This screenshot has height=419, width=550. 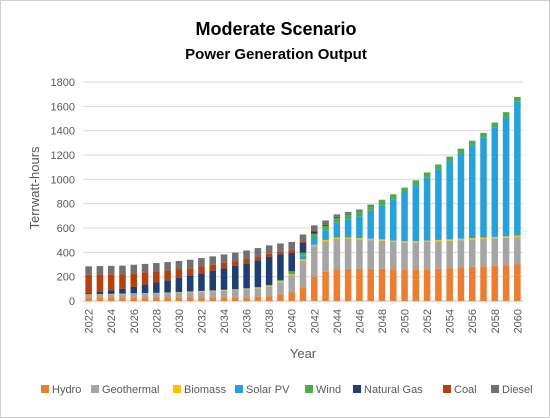 What do you see at coordinates (461, 253) in the screenshot?
I see `bar-geothermal-2055` at bounding box center [461, 253].